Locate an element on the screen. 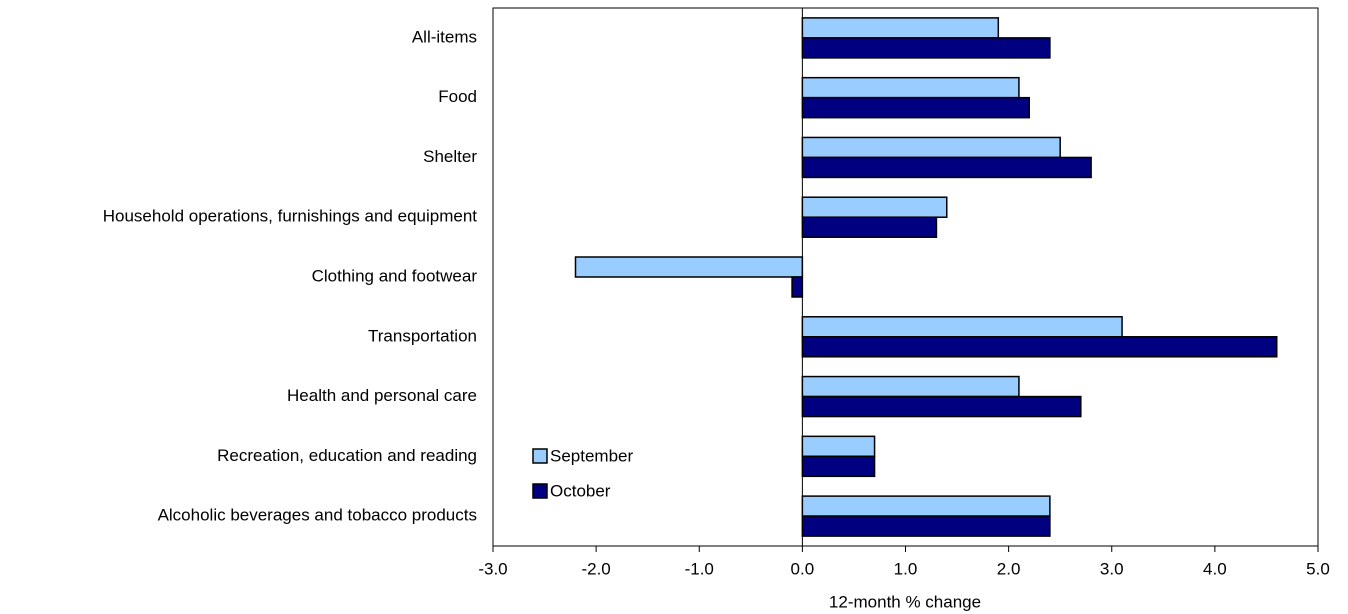 This screenshot has height=614, width=1348. category-label: Alcoholic beverages and tobacco products is located at coordinates (317, 515).